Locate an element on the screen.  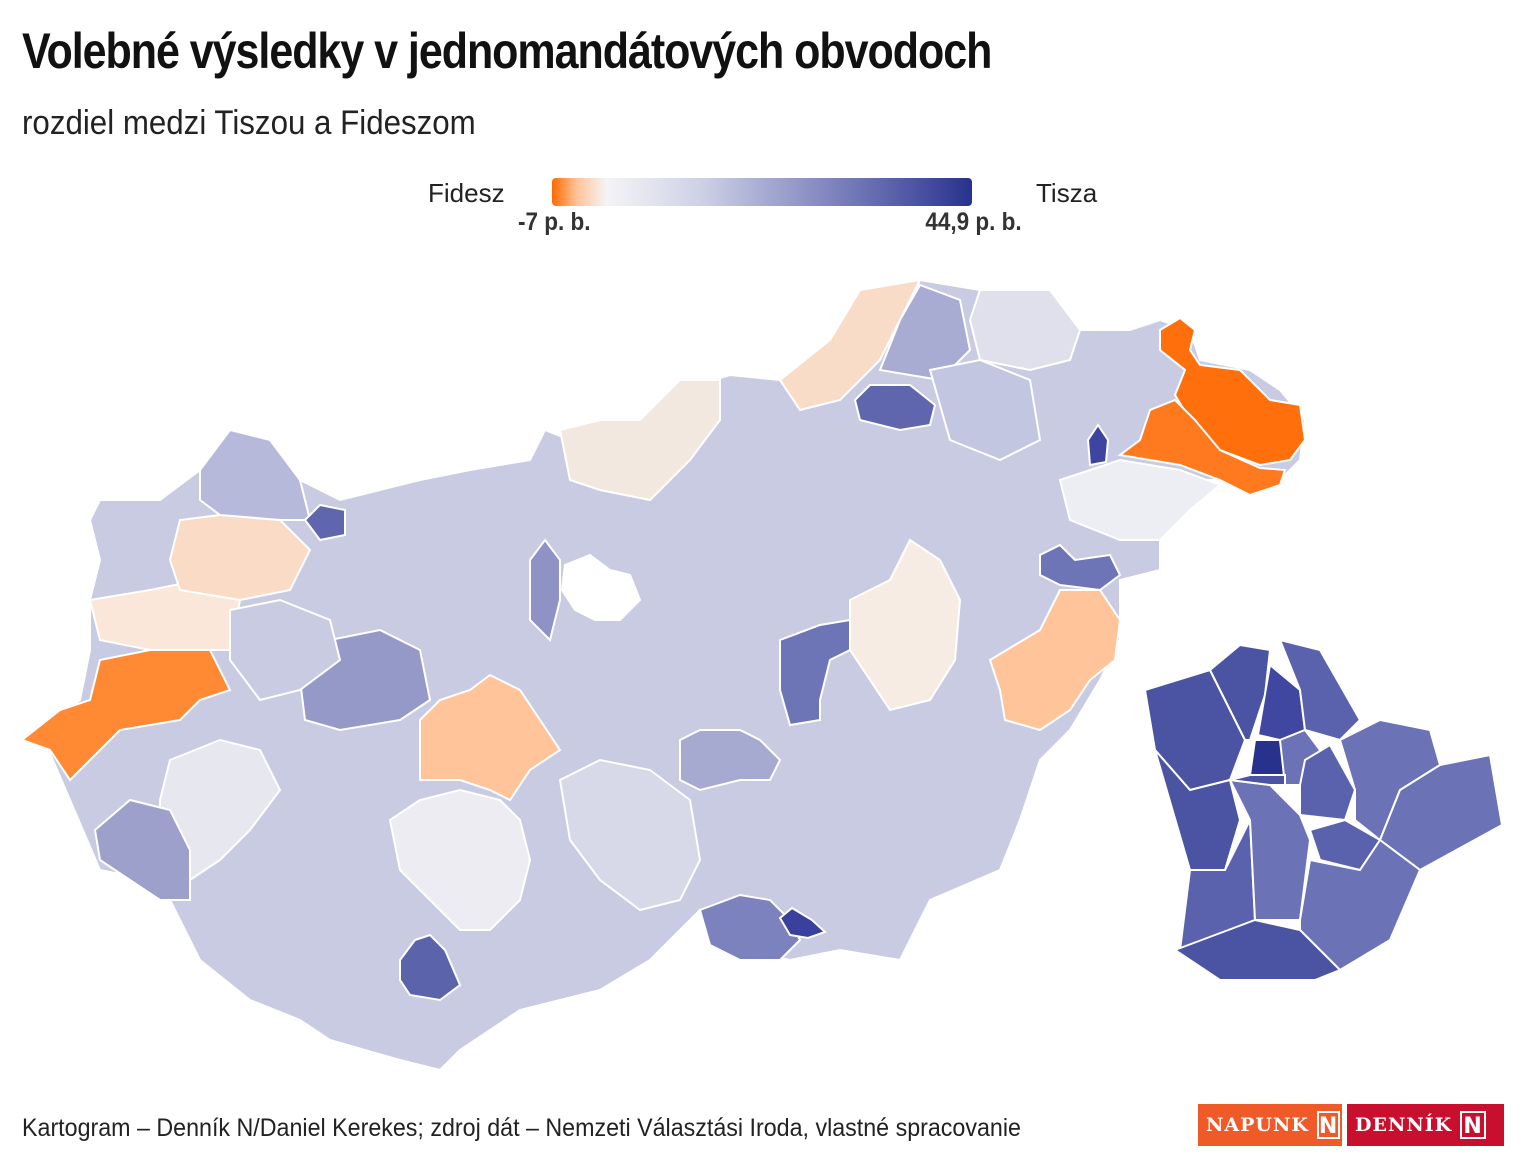
dennik-logo: DENNÍK N is located at coordinates (1425, 1125).